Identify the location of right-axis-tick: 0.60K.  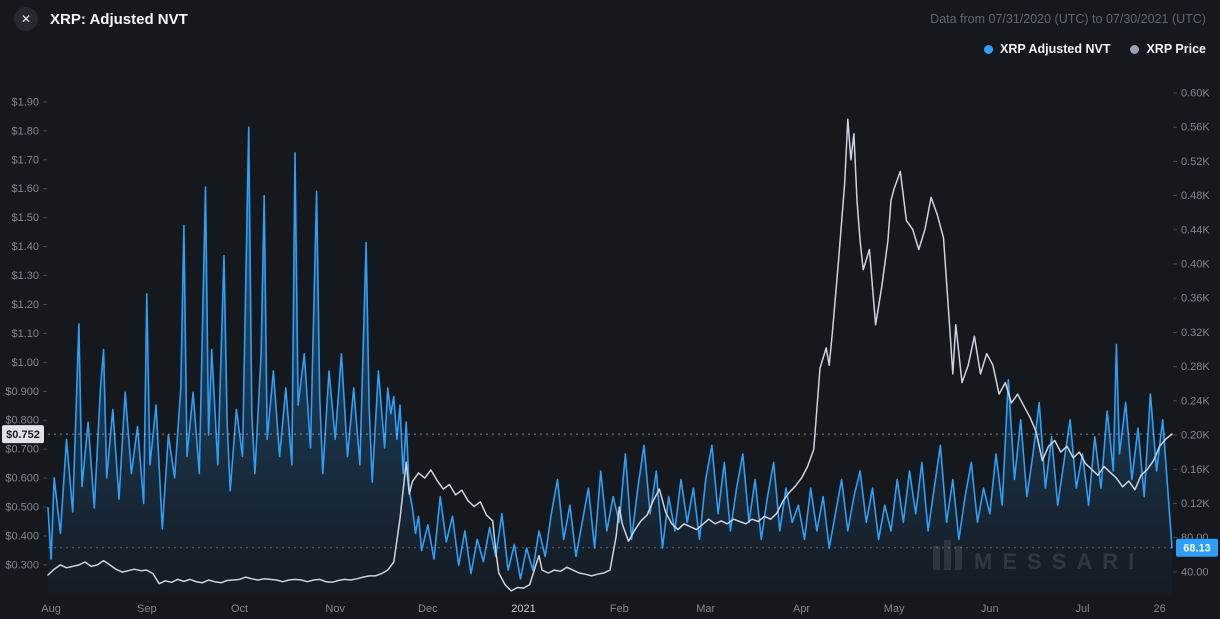
(1195, 94).